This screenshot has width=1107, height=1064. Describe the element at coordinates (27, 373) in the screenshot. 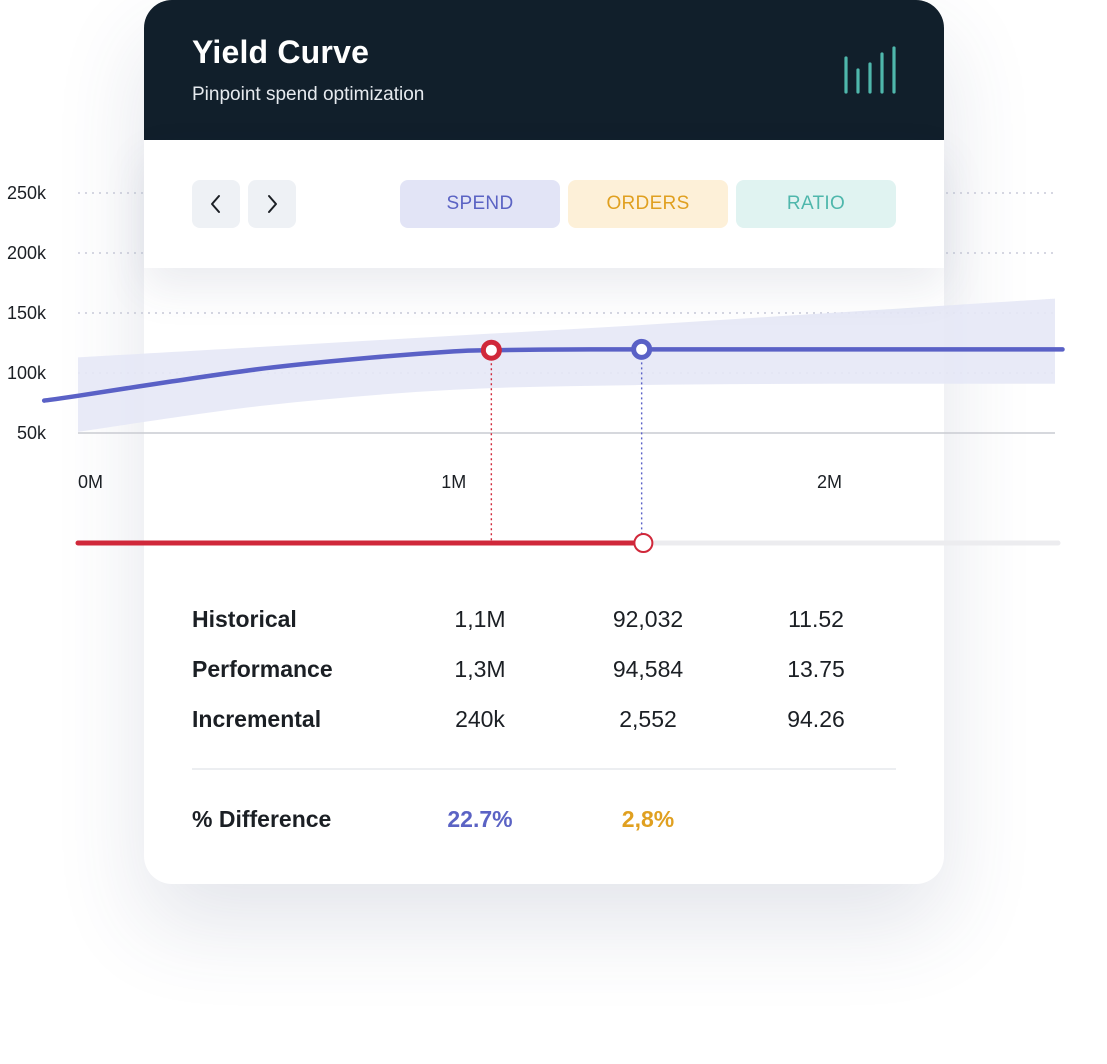

I see `y-tick-label: 100k` at that location.